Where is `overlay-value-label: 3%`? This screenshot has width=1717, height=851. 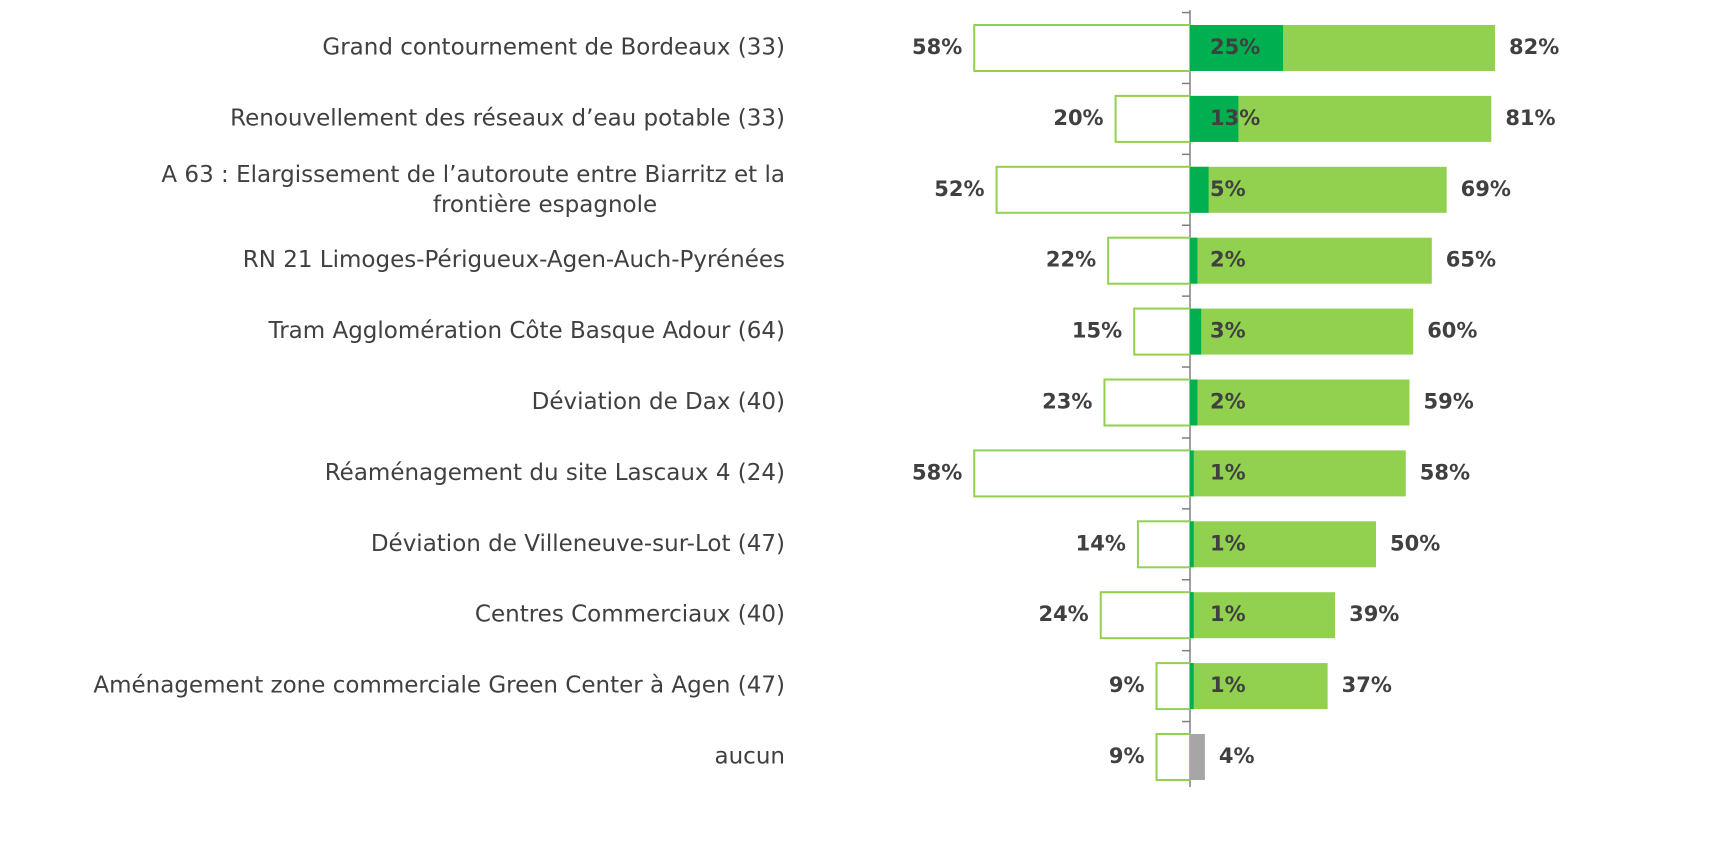
overlay-value-label: 3% is located at coordinates (1228, 331).